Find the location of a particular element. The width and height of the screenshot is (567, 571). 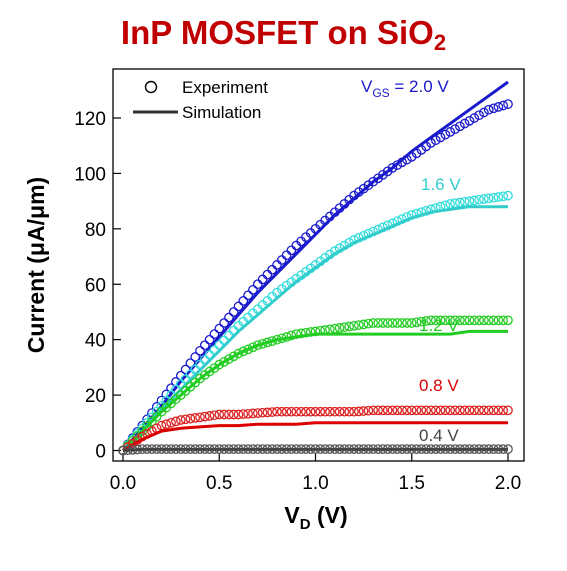

y-tick-label: 120 is located at coordinates (90, 119).